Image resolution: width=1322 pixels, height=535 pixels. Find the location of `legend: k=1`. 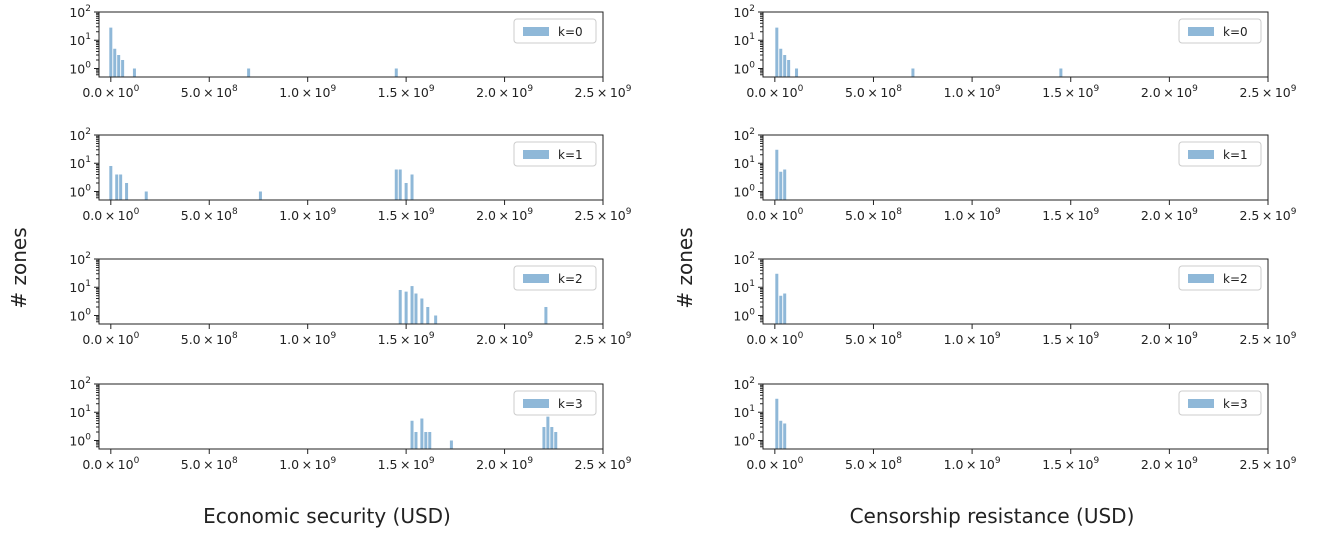

legend: k=1 is located at coordinates (555, 154).